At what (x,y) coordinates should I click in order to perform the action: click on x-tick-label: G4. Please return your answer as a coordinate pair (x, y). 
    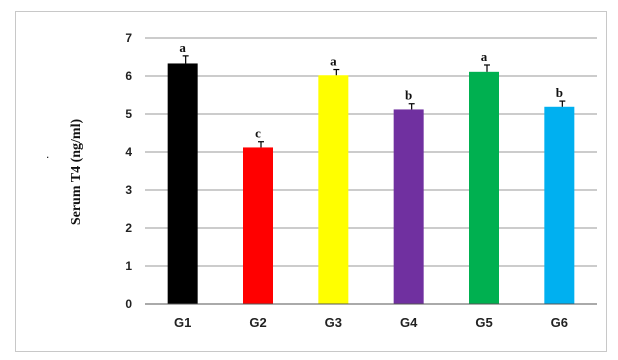
    Looking at the image, I should click on (409, 322).